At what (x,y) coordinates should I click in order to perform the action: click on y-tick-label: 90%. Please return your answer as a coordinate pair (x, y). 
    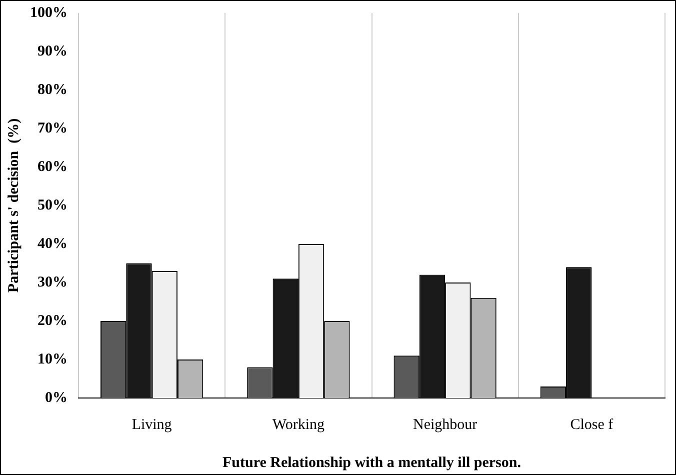
    Looking at the image, I should click on (53, 51).